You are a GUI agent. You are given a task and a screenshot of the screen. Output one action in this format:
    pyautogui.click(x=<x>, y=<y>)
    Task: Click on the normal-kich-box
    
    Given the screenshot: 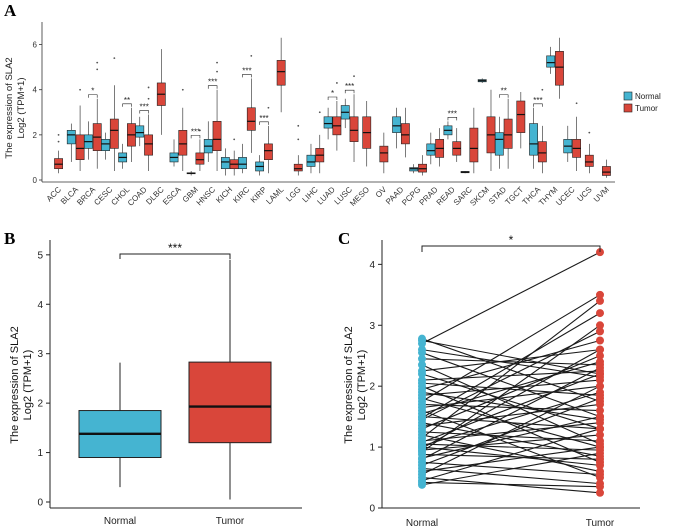 What is the action you would take?
    pyautogui.click(x=225, y=163)
    